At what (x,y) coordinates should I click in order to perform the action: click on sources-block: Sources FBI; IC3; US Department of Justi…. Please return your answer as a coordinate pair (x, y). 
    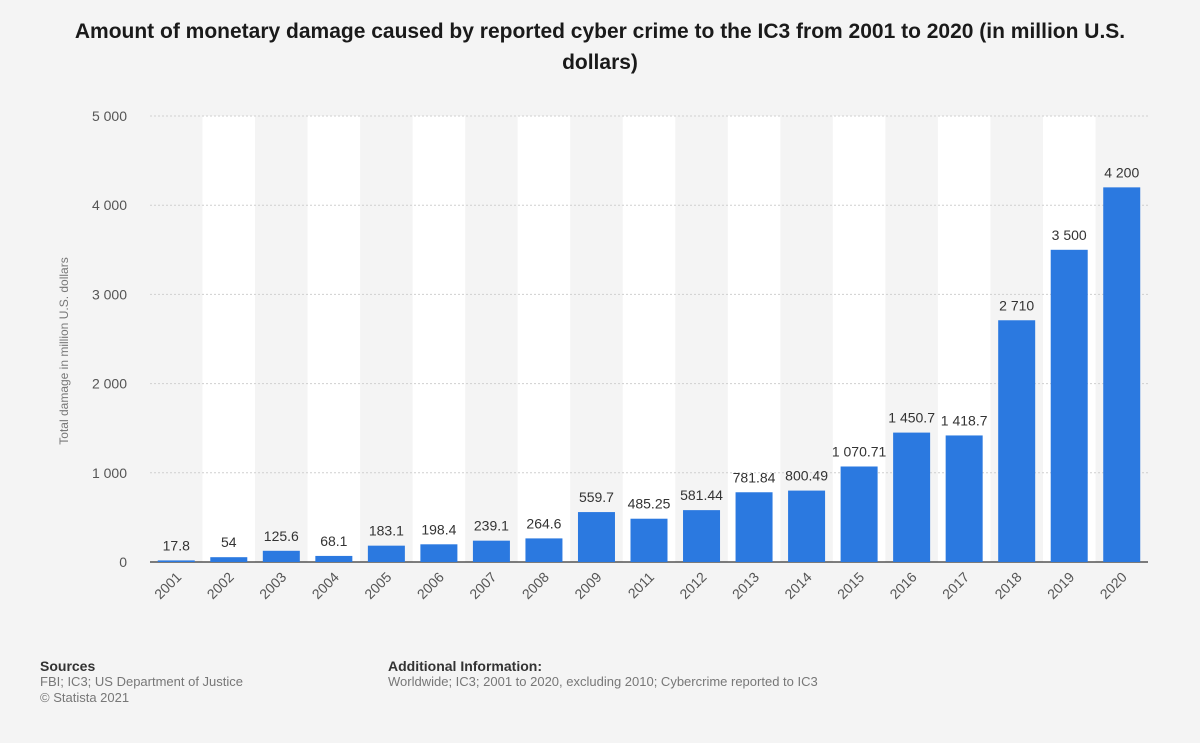
    Looking at the image, I should click on (141, 682).